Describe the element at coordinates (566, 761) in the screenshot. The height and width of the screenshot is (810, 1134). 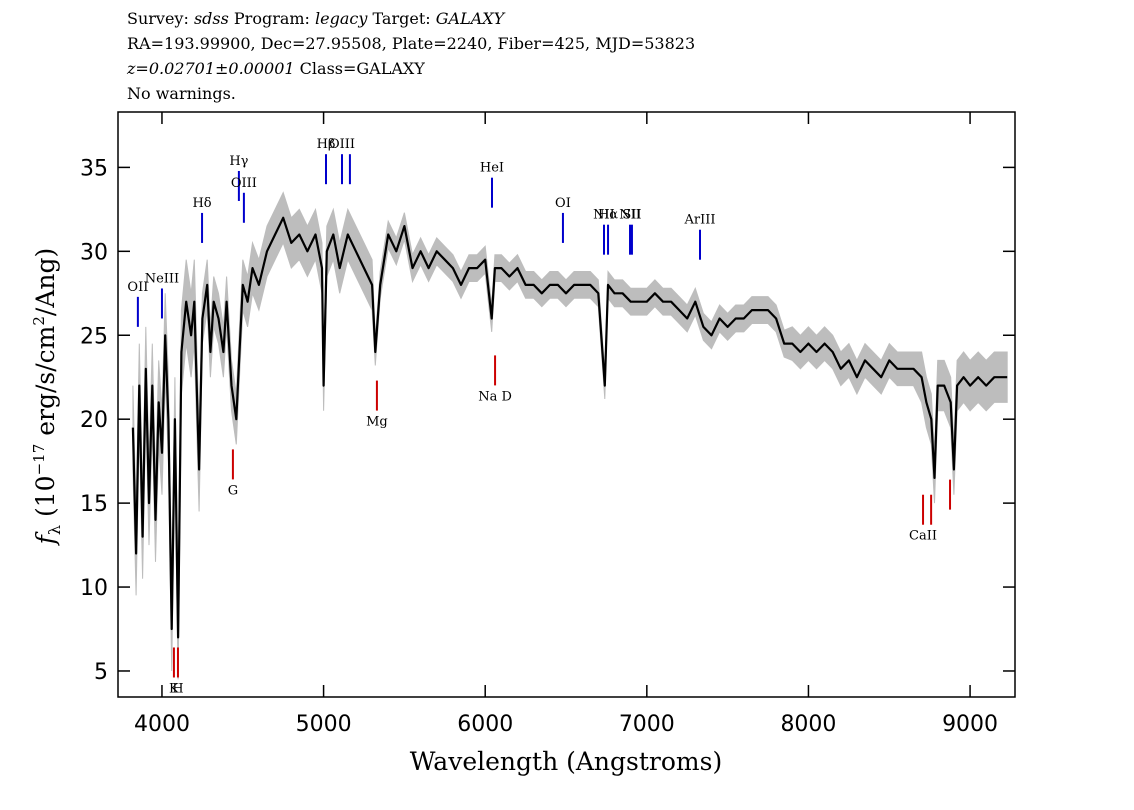
I see `x-axis-label: Wavelength (Angstroms)` at that location.